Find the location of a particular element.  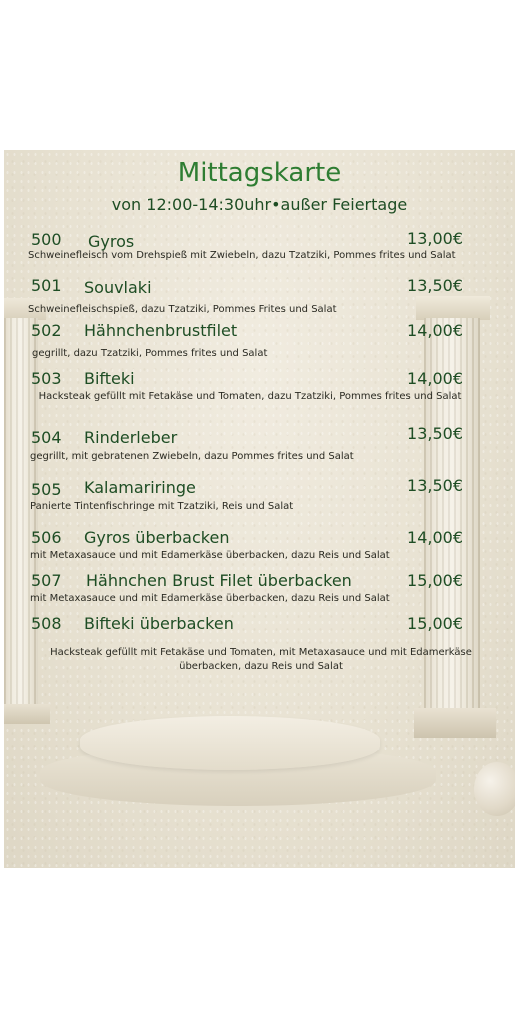

column-left is located at coordinates (21, 511).